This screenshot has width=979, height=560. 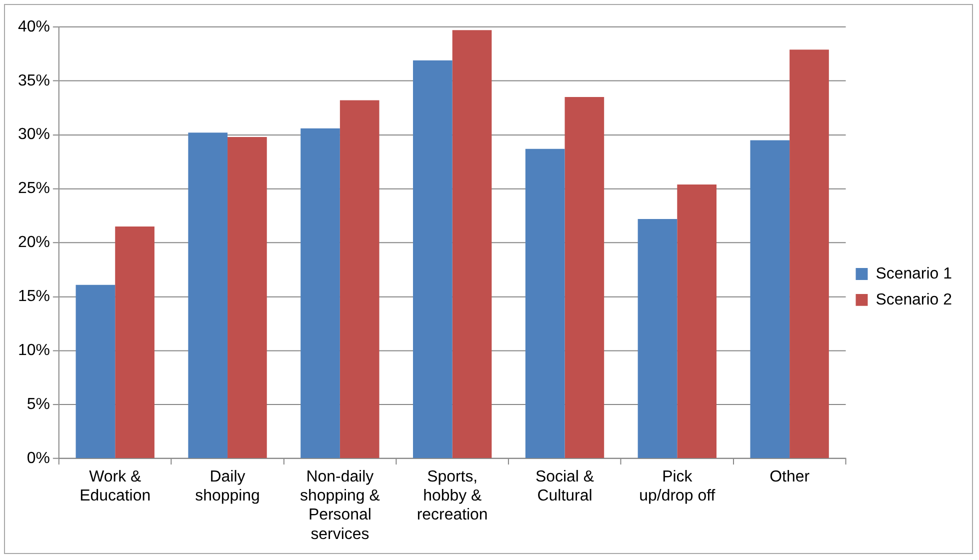 What do you see at coordinates (564, 486) in the screenshot?
I see `x-tick-label: Social & Cultural` at bounding box center [564, 486].